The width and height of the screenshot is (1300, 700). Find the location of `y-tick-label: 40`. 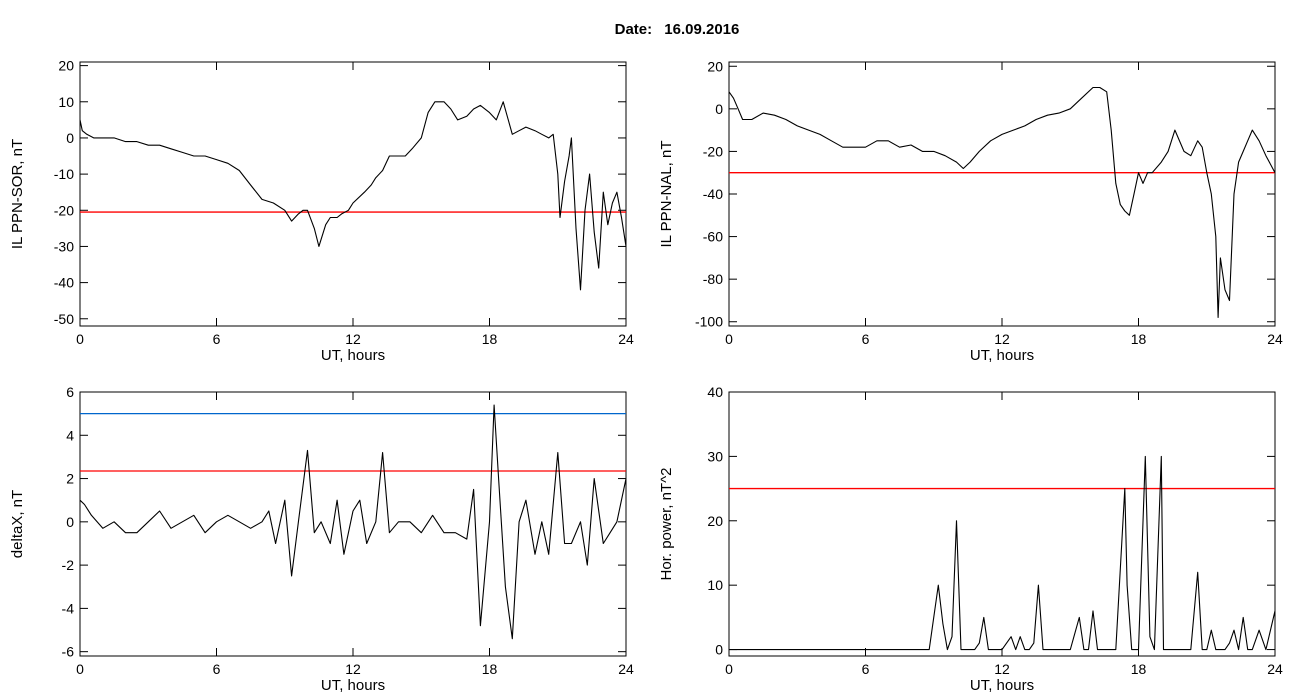

y-tick-label: 40 is located at coordinates (715, 392).